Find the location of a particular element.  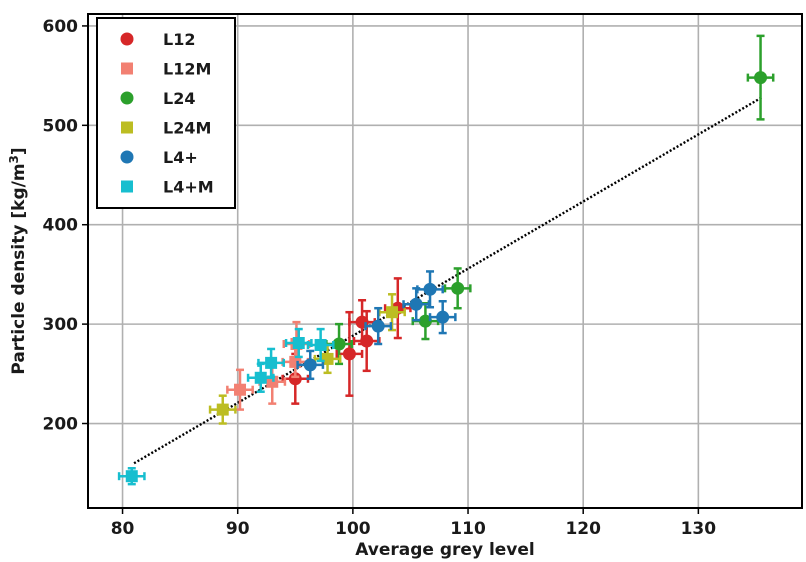

series-L4+ is located at coordinates (376, 325).